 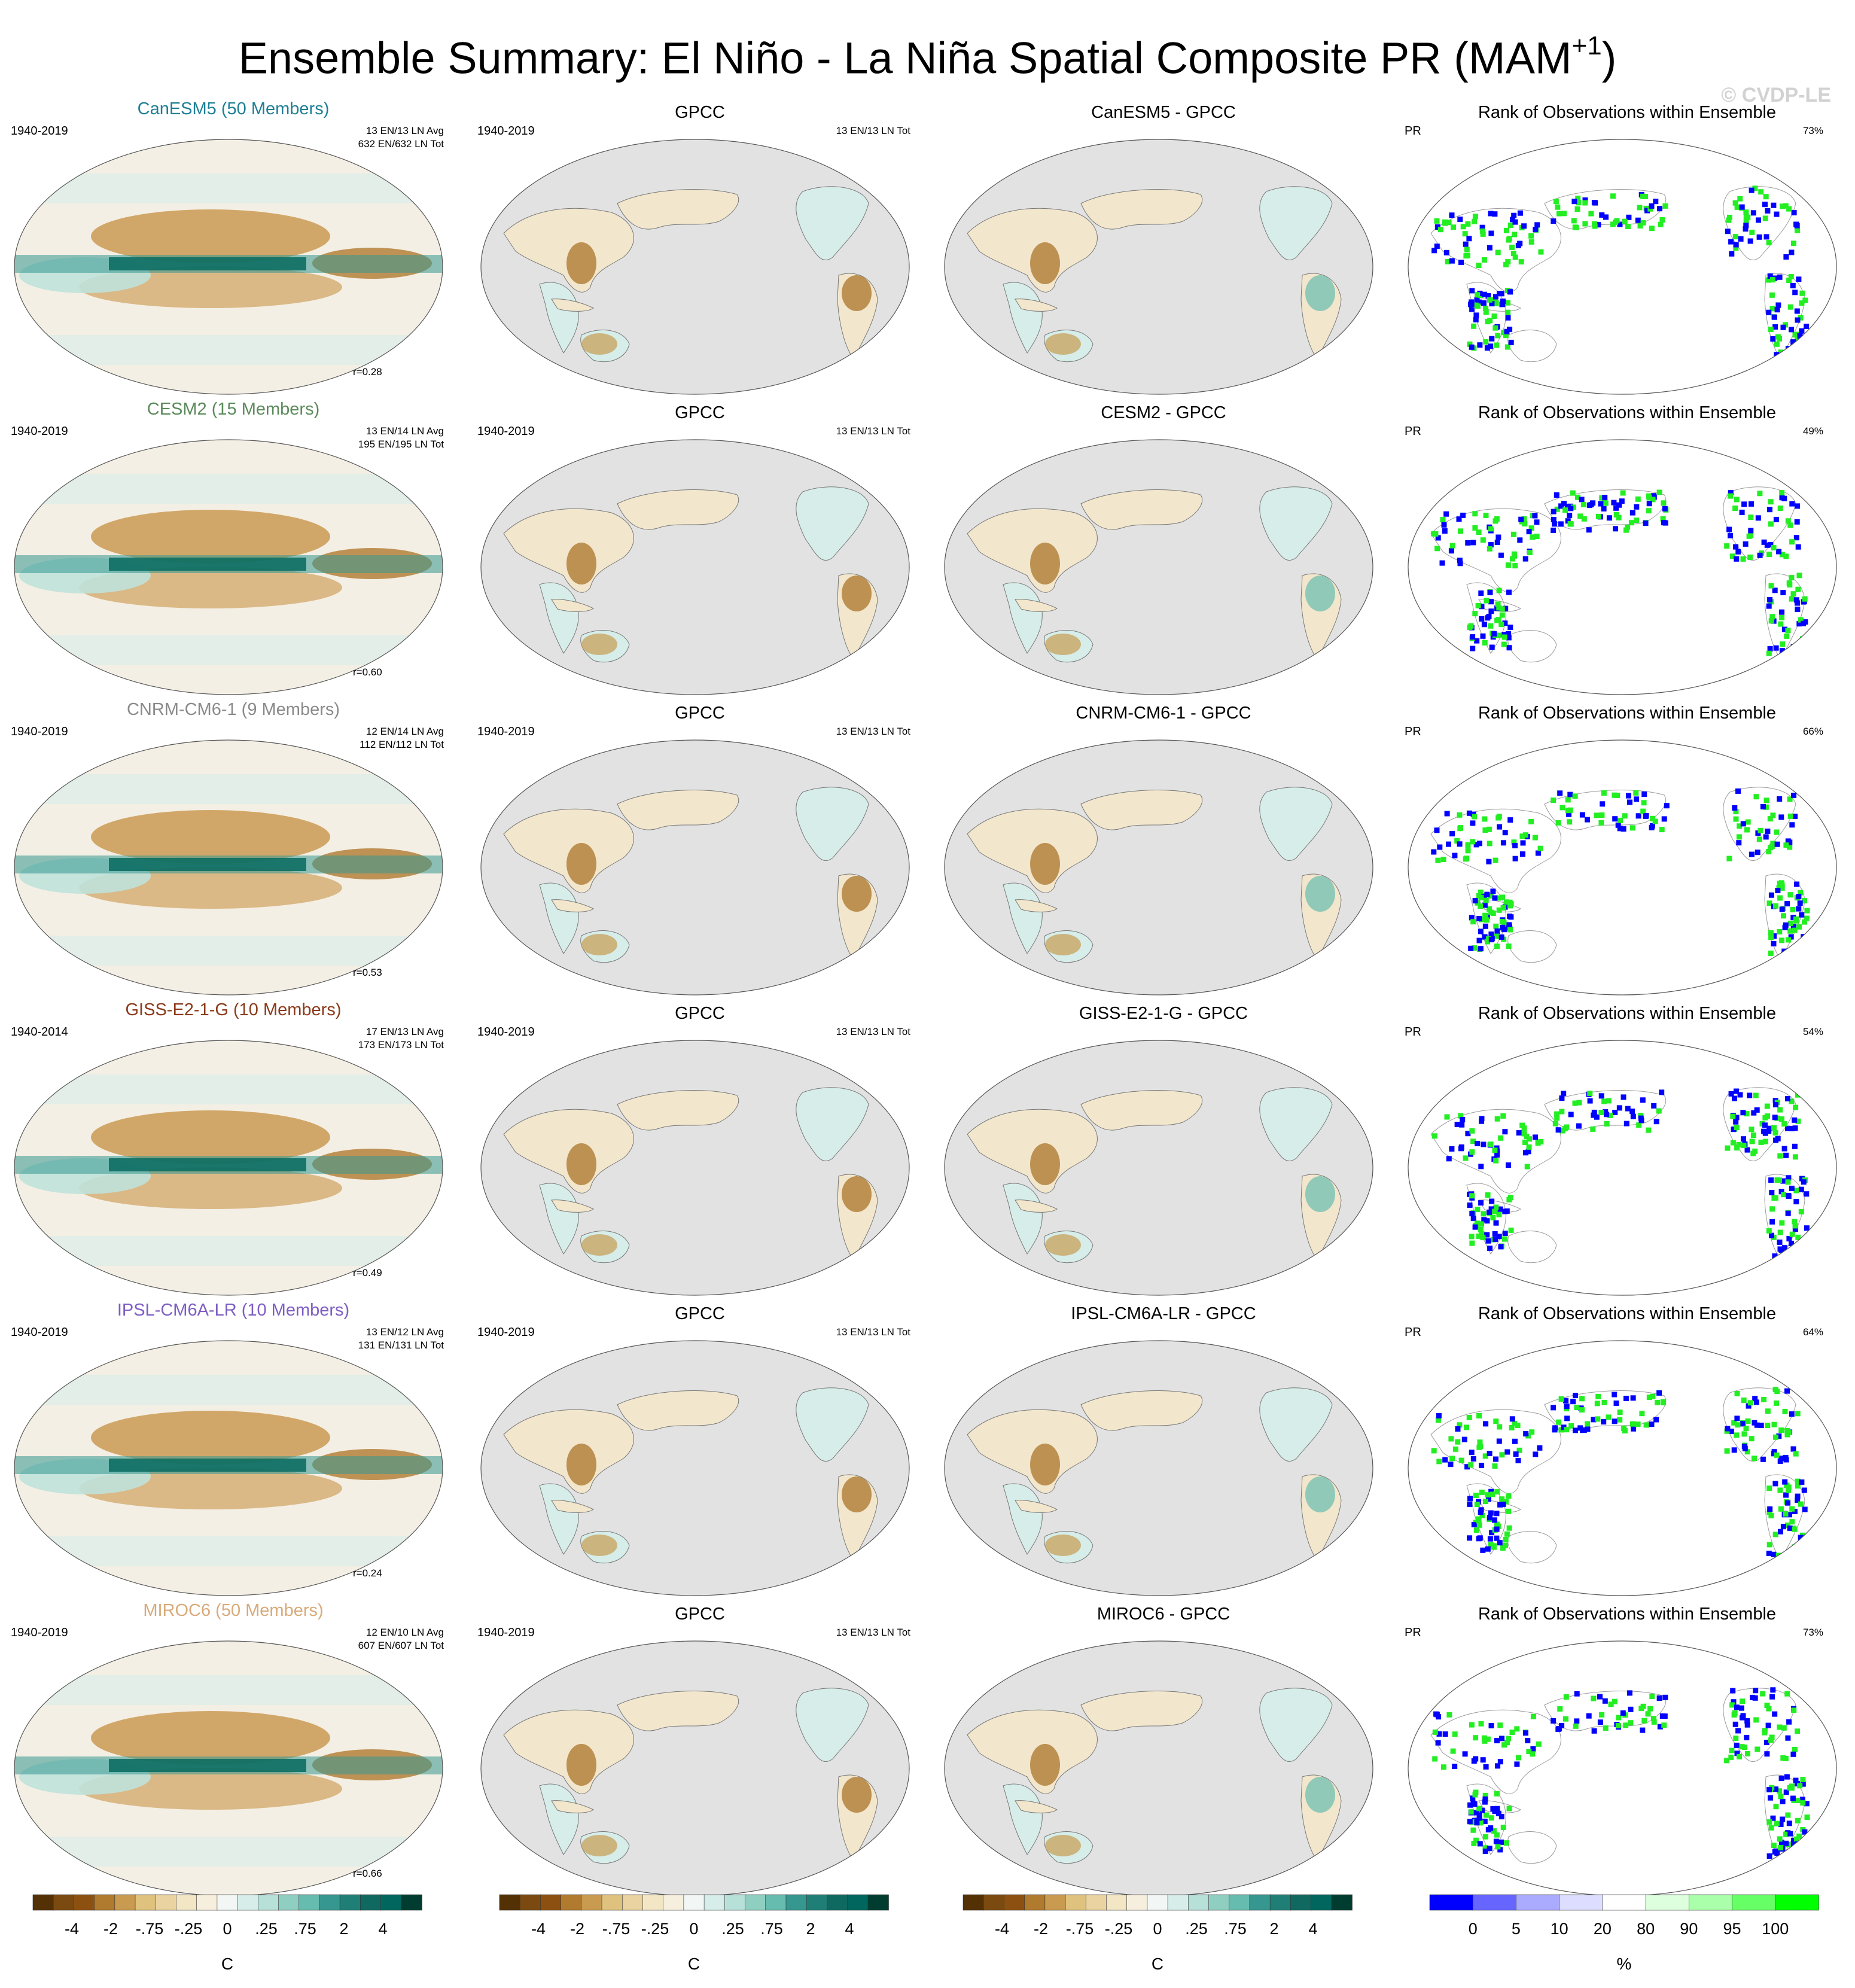 I want to click on difference-panel: GISS-E2-1-G - GPCC, so click(x=1163, y=1154).